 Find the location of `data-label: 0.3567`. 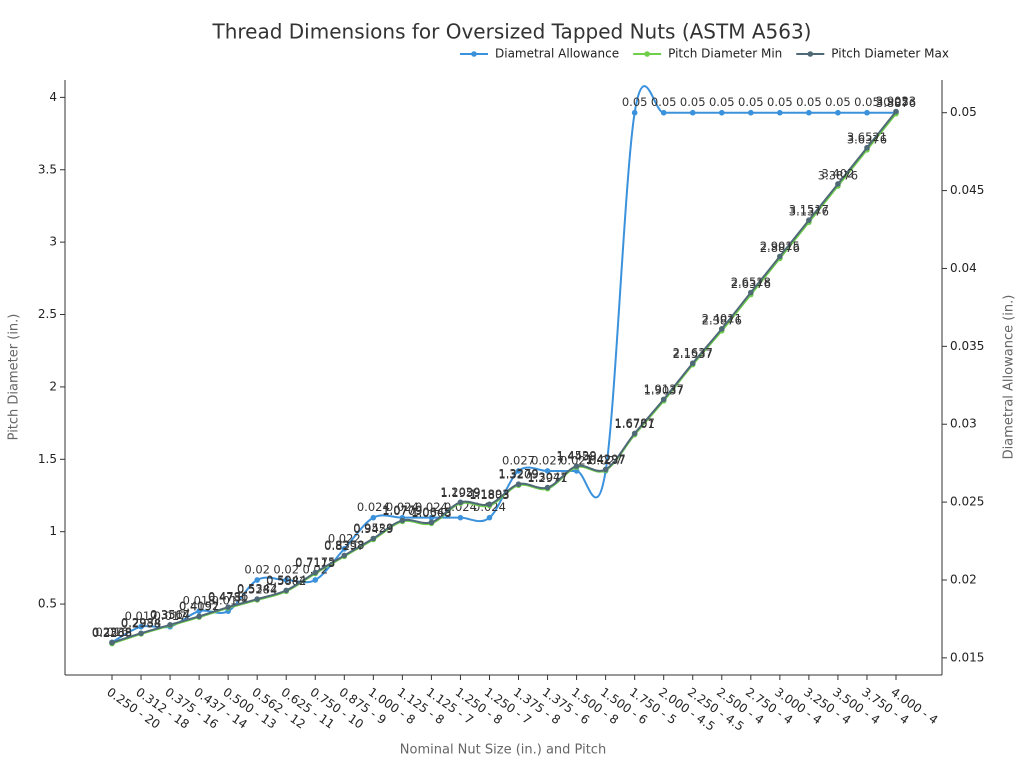

data-label: 0.3567 is located at coordinates (170, 614).